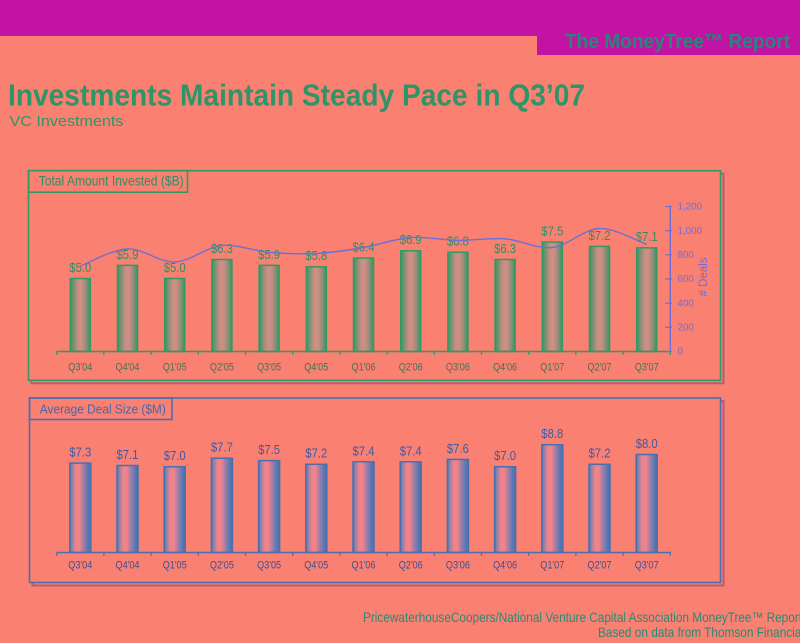 This screenshot has height=643, width=800. What do you see at coordinates (552, 433) in the screenshot?
I see `svg-text: $8.8` at bounding box center [552, 433].